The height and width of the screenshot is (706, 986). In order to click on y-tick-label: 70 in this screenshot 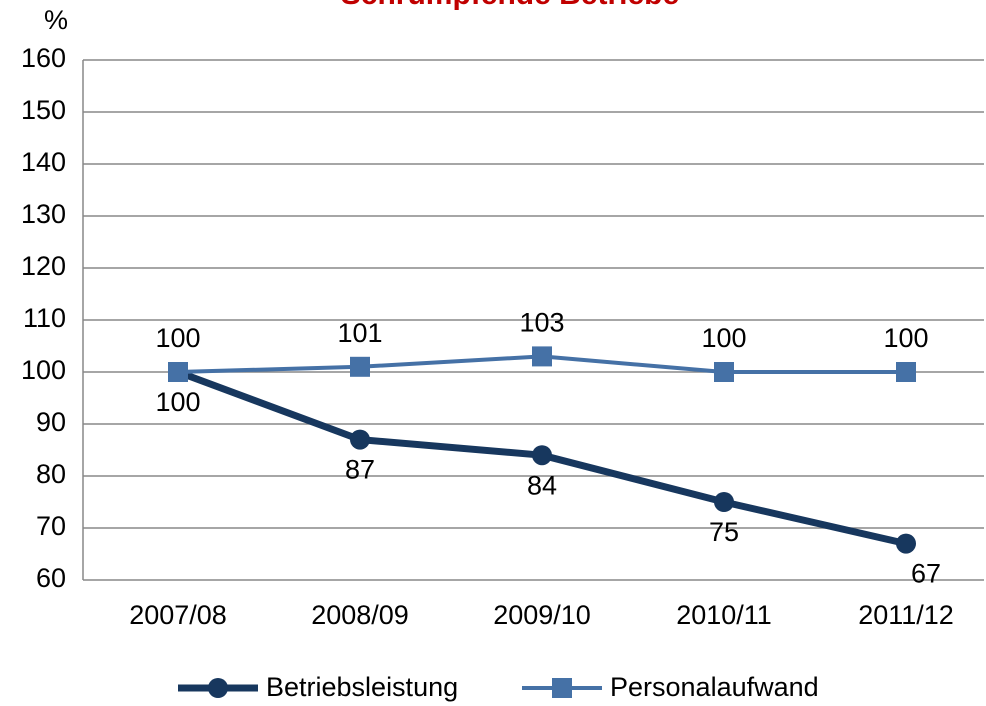, I will do `click(51, 526)`.